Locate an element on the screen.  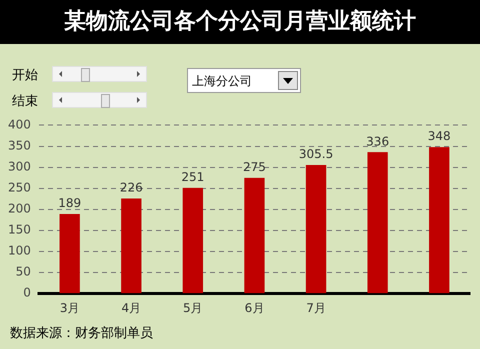
data-label: 275 is located at coordinates (254, 167).